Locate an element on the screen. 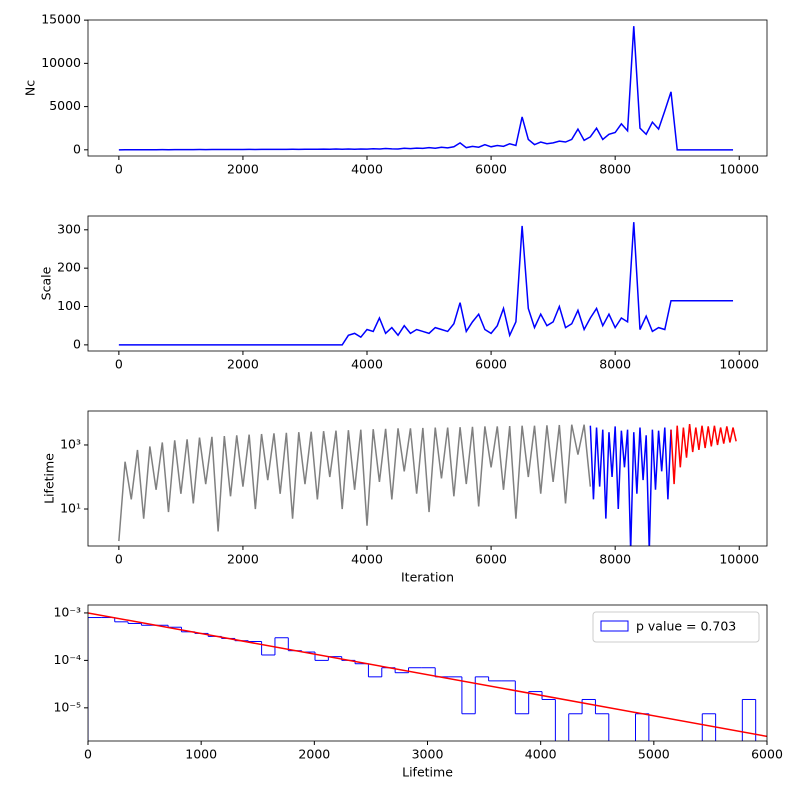 Image resolution: width=800 pixels, height=800 pixels. y-tick-label: 10³ is located at coordinates (70, 443).